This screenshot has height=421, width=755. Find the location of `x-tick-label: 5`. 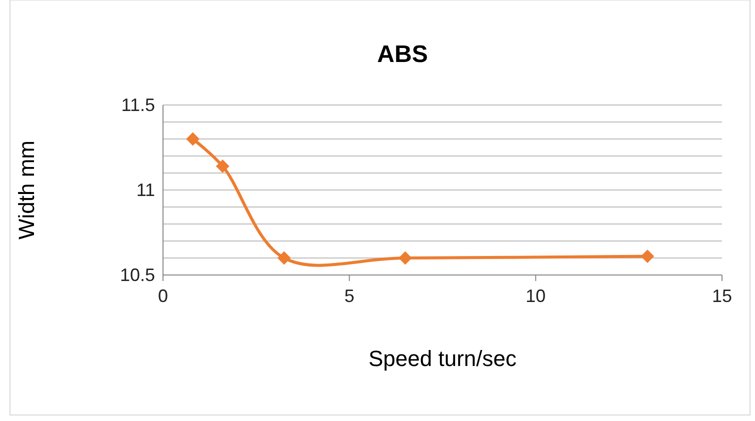

x-tick-label: 5 is located at coordinates (349, 296).